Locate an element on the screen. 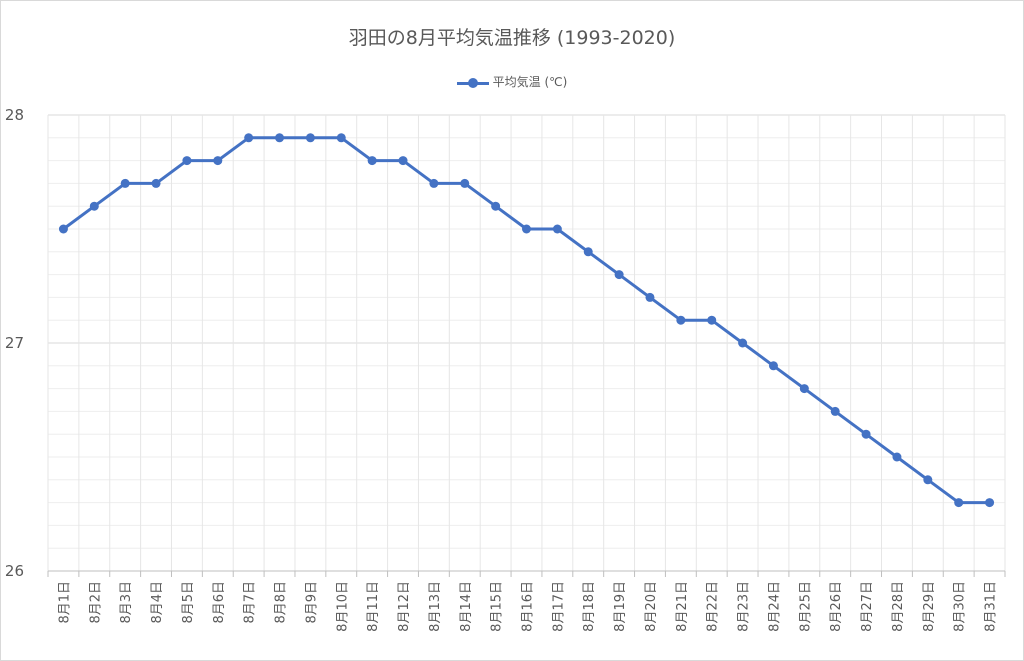  x-tick-label: 8月8日 is located at coordinates (281, 602).